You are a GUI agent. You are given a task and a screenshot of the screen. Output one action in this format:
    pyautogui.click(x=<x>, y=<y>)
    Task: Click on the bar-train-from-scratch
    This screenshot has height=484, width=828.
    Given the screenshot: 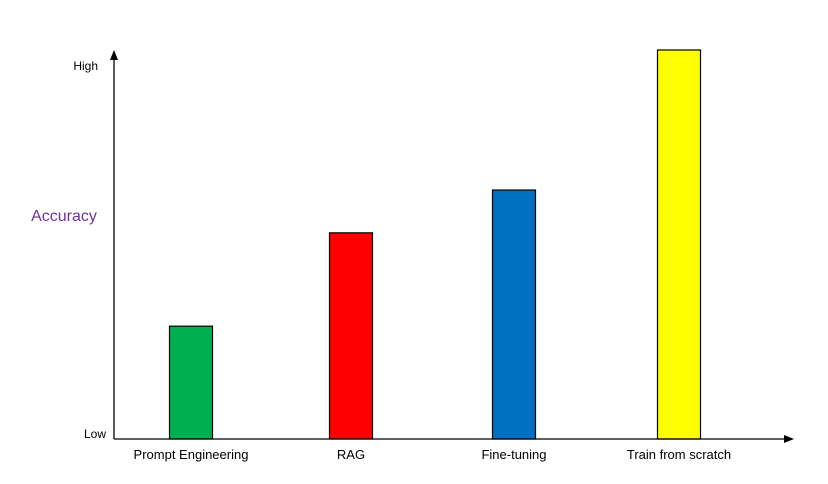 What is the action you would take?
    pyautogui.click(x=679, y=244)
    